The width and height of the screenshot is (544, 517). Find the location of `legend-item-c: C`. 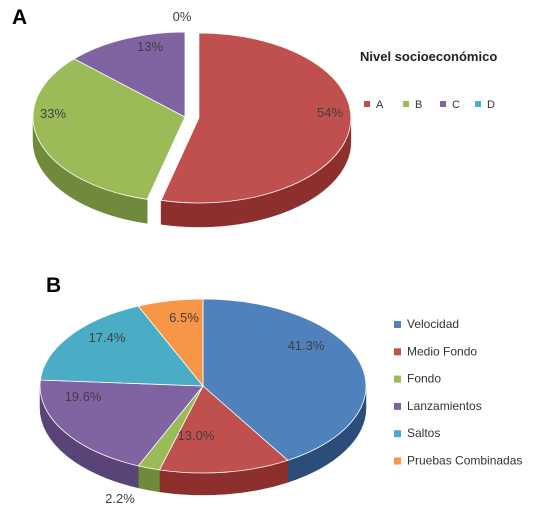

legend-item-c: C is located at coordinates (450, 105).